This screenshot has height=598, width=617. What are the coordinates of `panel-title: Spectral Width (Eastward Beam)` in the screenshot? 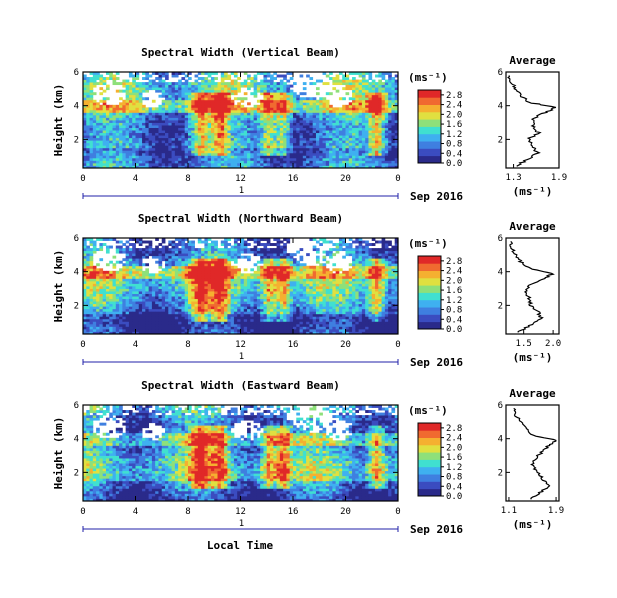 It's located at (240, 385).